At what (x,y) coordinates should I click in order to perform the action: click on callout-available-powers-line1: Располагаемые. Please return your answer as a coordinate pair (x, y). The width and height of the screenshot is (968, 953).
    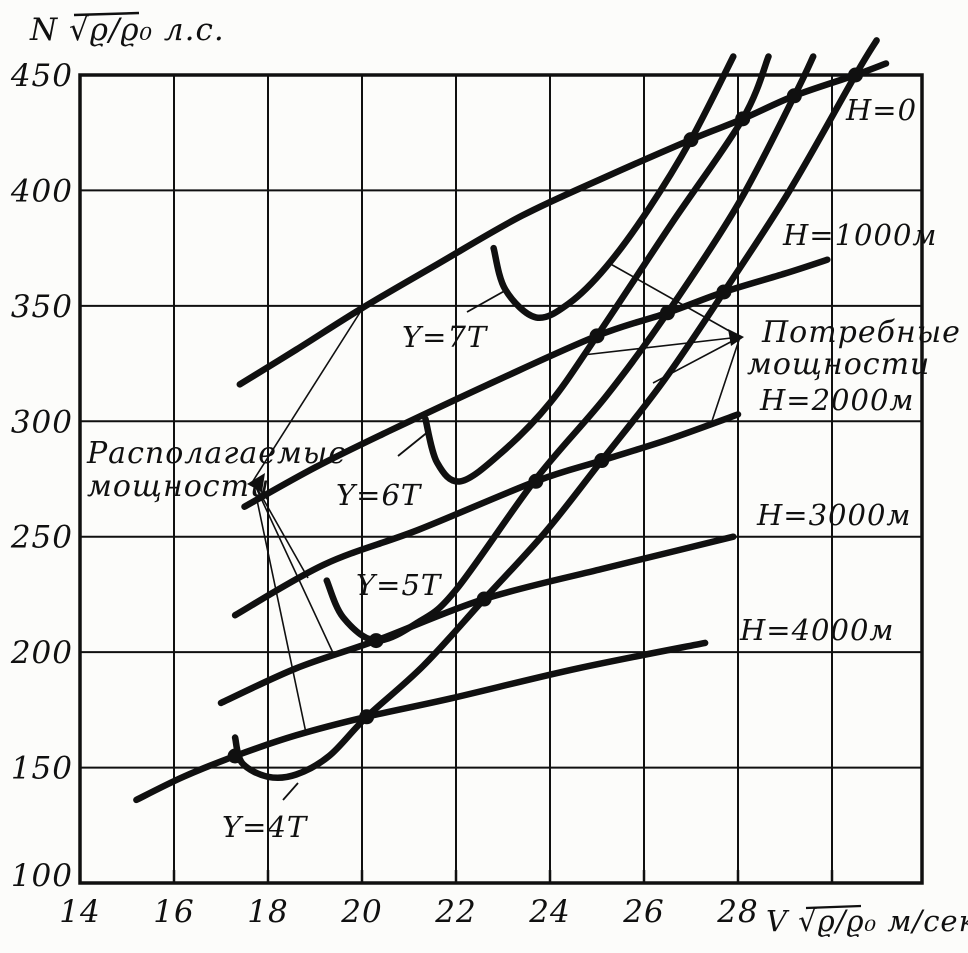
    Looking at the image, I should click on (216, 453).